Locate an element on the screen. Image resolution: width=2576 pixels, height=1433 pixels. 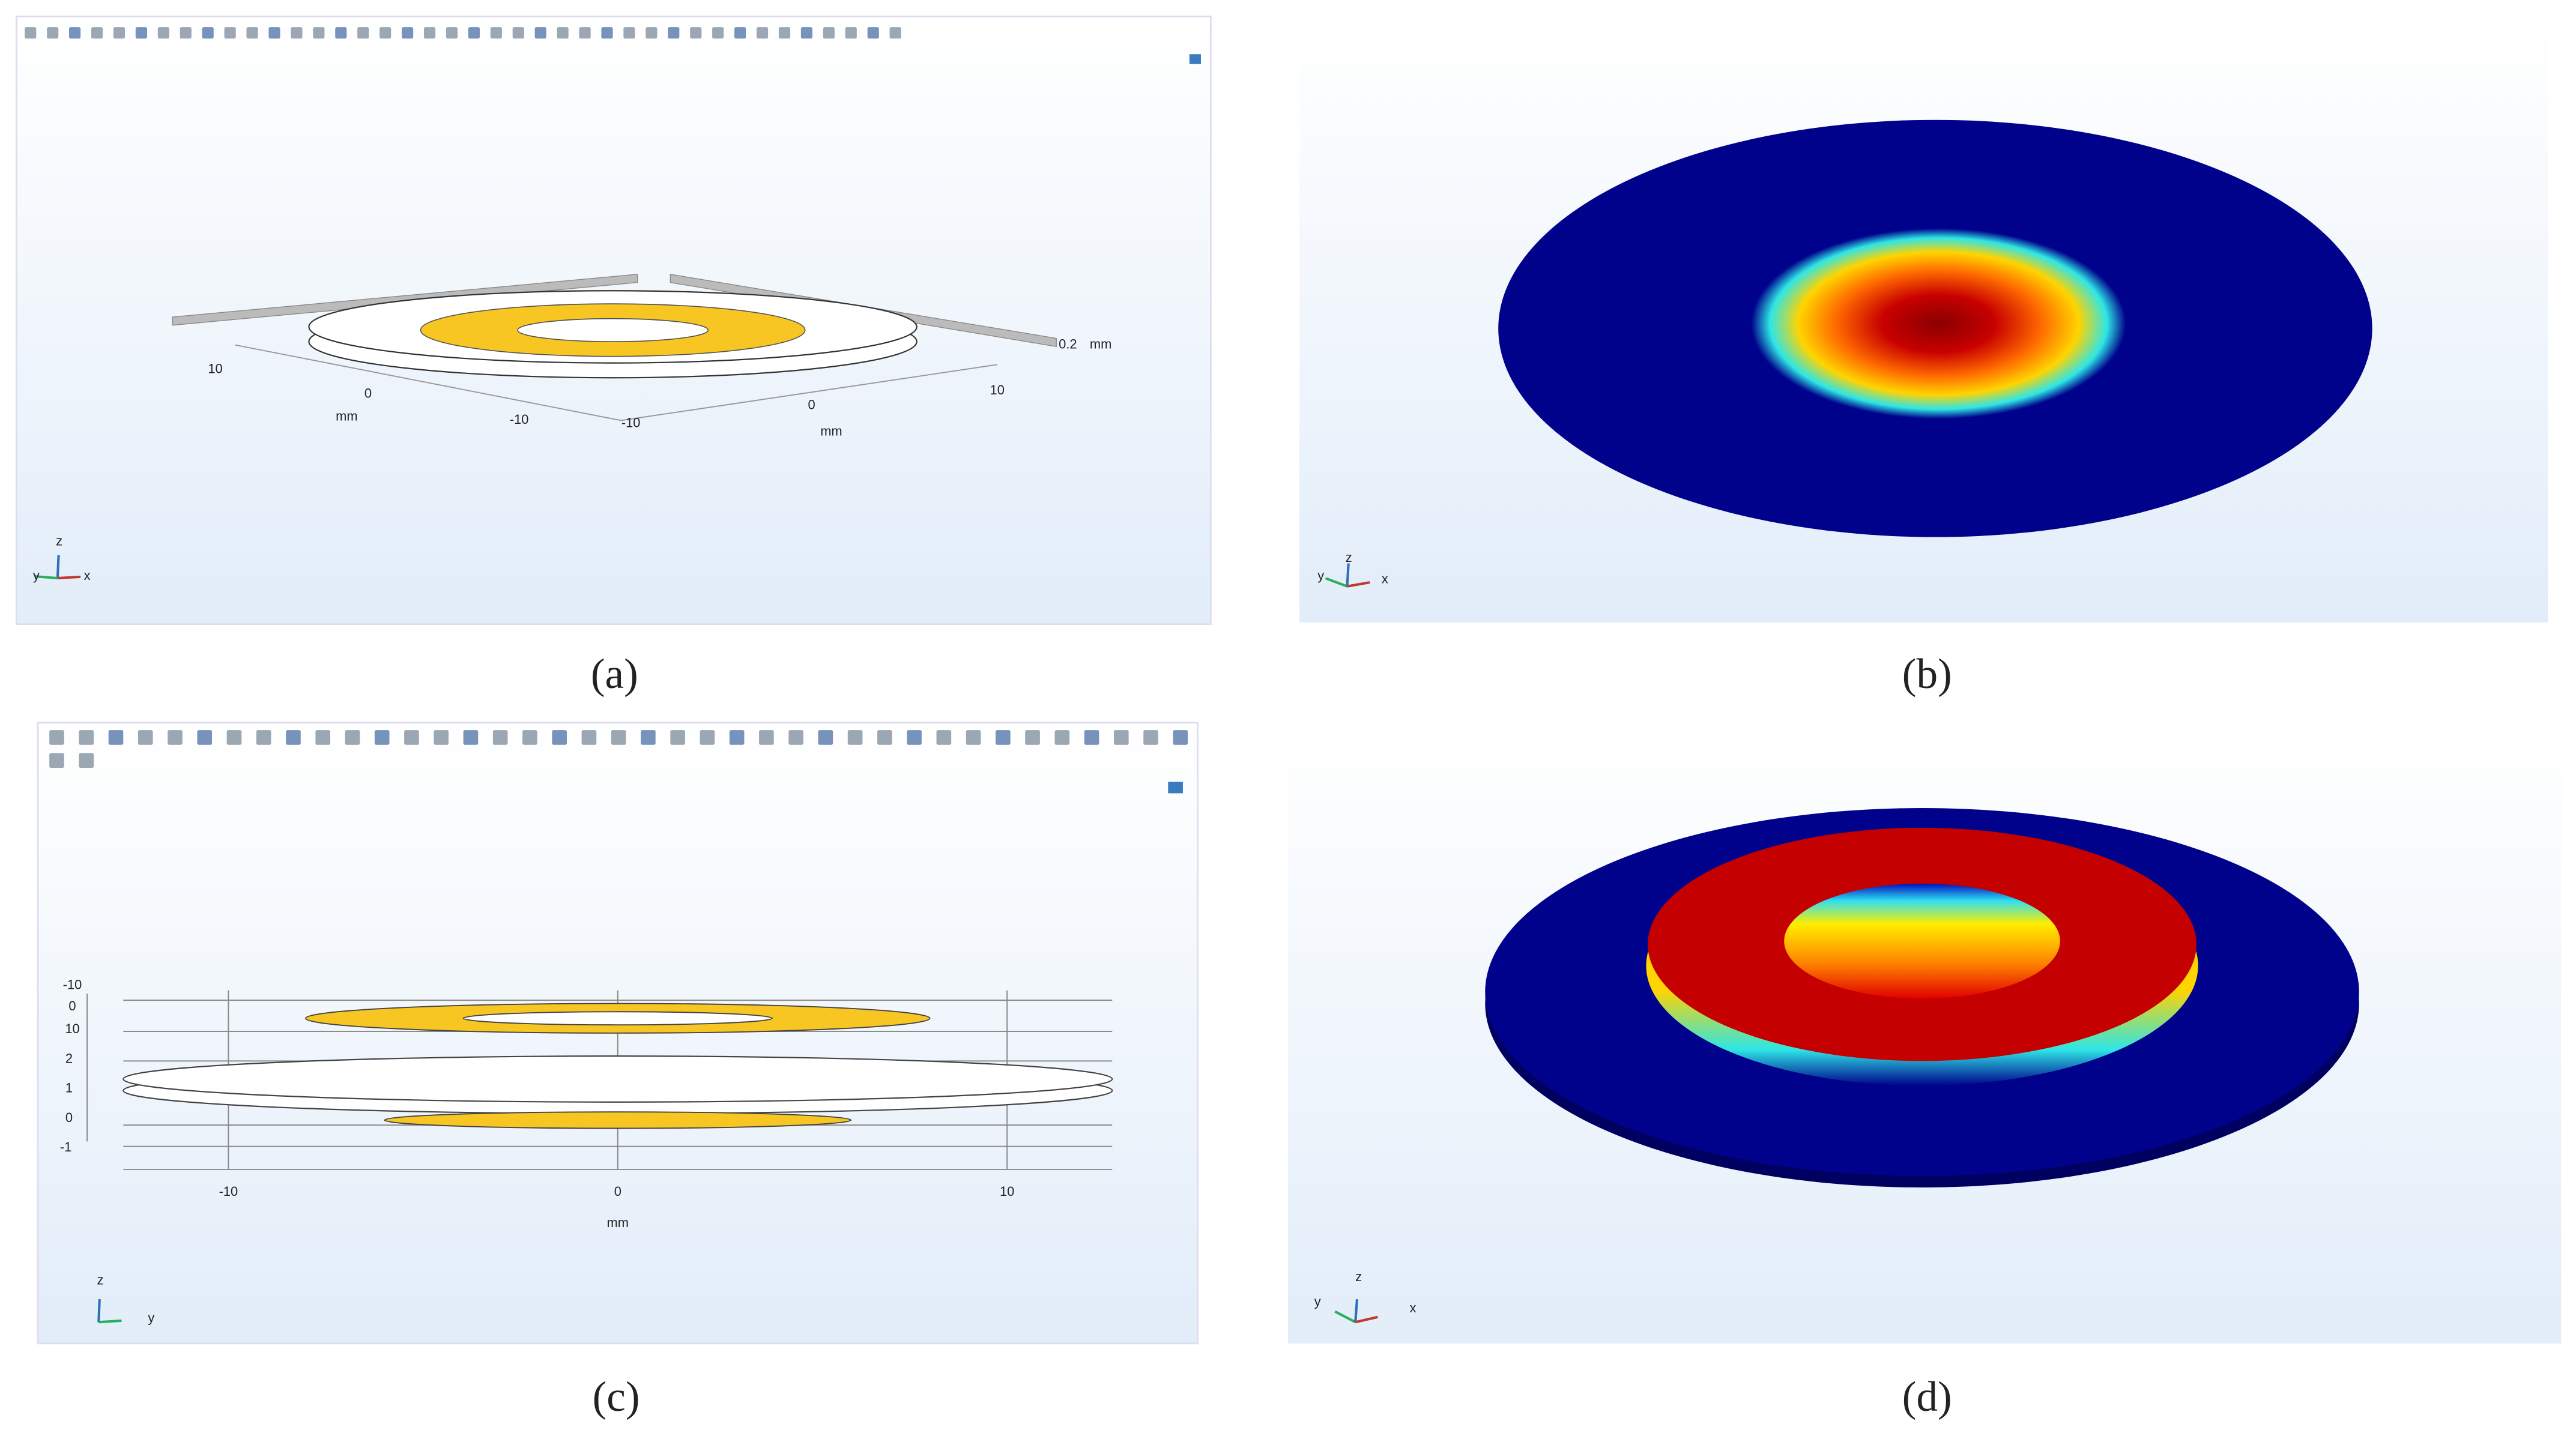
axis-label: 10 is located at coordinates (1007, 1191).